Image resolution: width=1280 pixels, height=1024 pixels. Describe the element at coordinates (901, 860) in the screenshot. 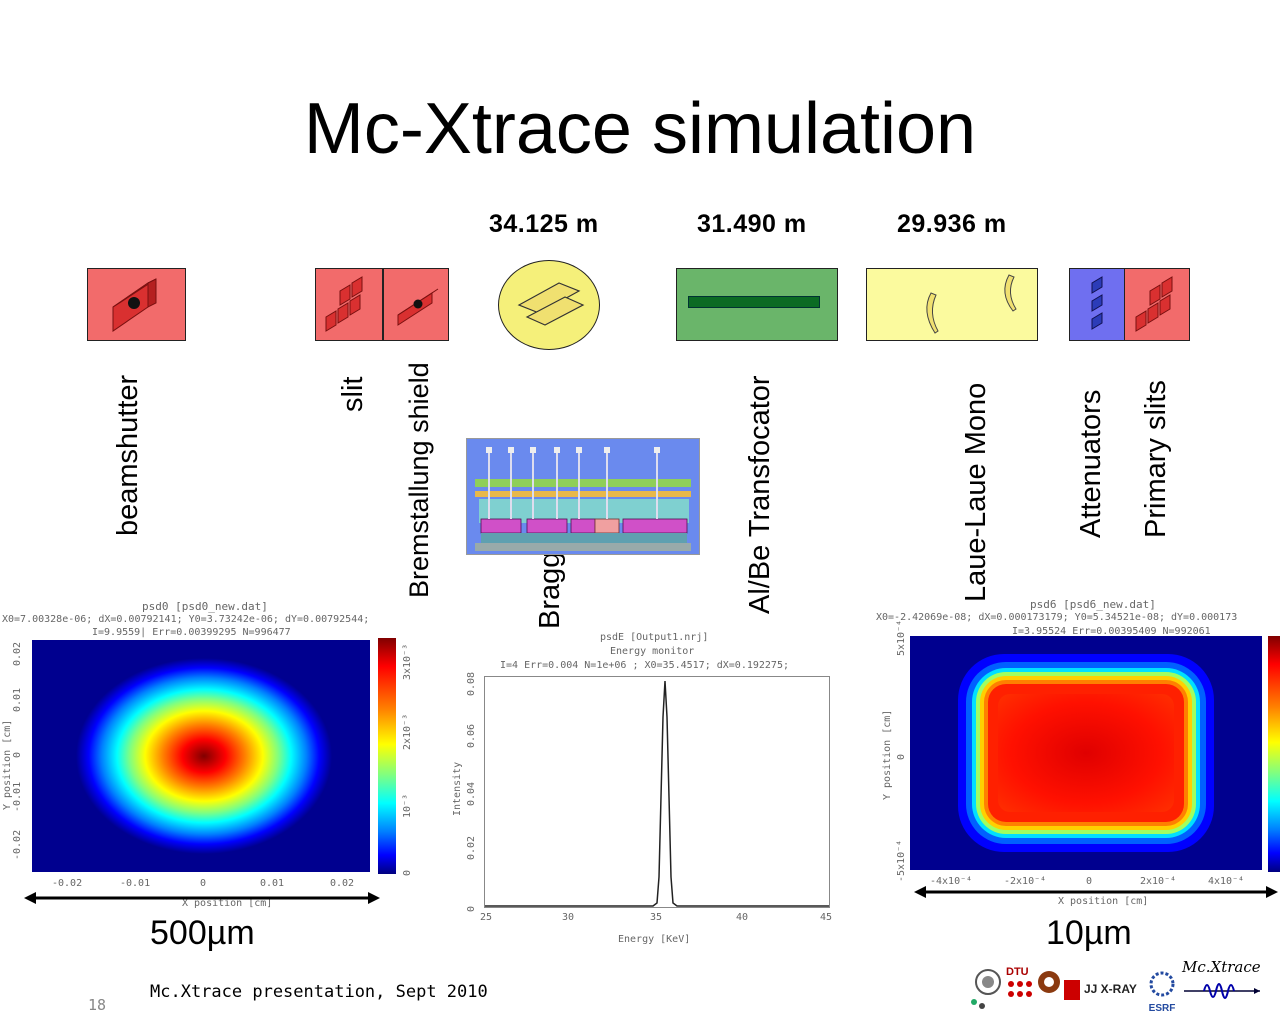

I see `right-ytick-2: -5x10⁻⁴` at that location.